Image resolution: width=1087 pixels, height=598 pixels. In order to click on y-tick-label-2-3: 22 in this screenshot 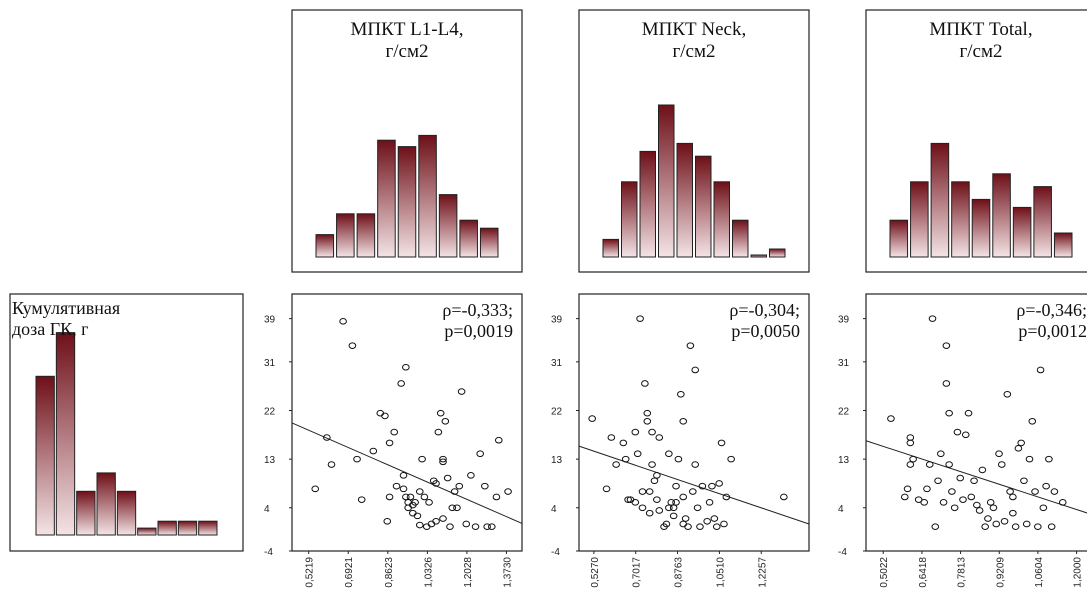, I will do `click(557, 411)`.